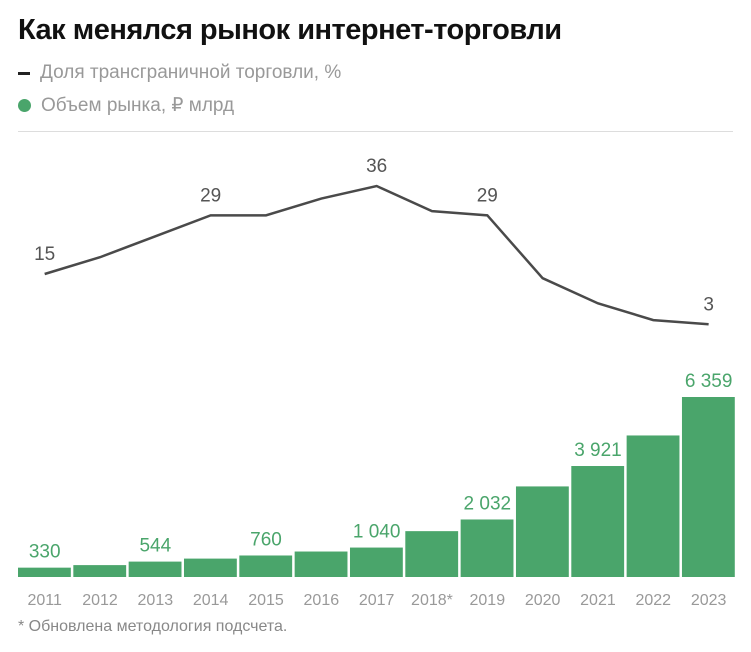  I want to click on x-tick-label: 2011, so click(44, 600).